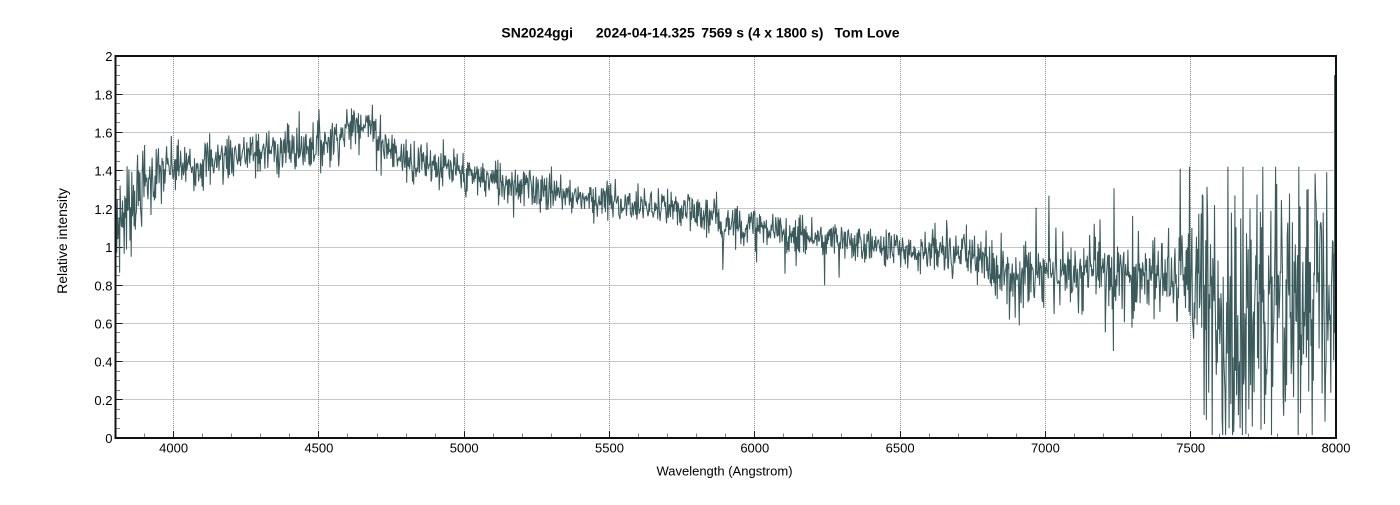 This screenshot has width=1400, height=505. I want to click on svg-text: 1.4, so click(103, 171).